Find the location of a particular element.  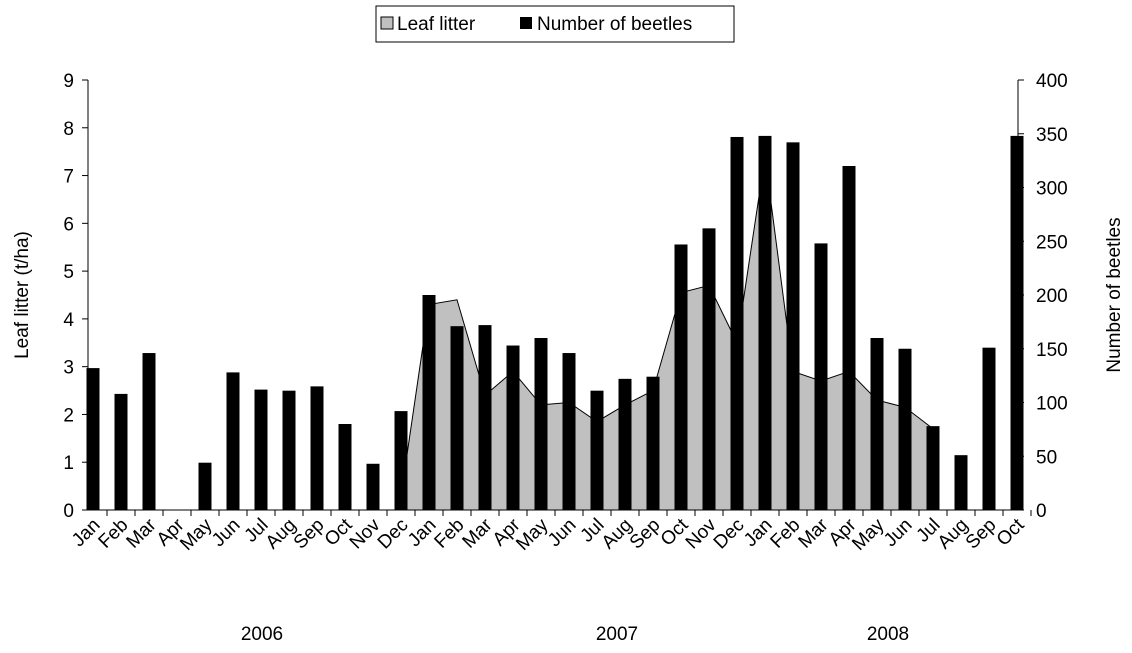

legend: Leaf litter Number of beetles is located at coordinates (555, 24).